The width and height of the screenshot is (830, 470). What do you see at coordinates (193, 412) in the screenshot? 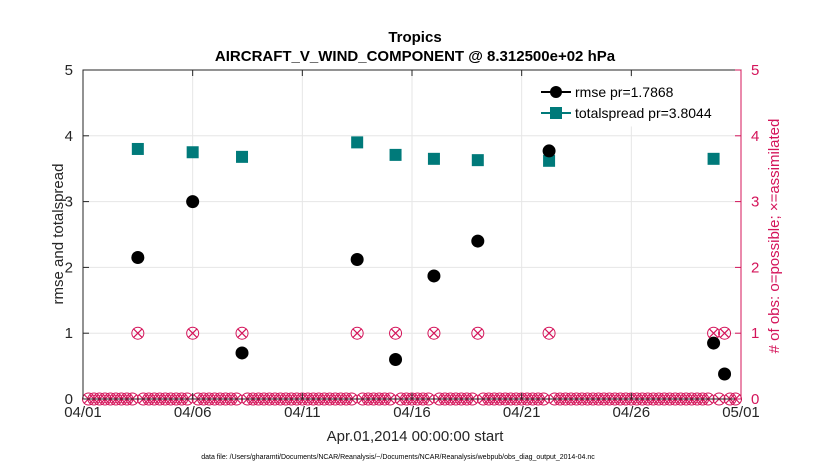
I see `x-tick-label: 04/06` at bounding box center [193, 412].